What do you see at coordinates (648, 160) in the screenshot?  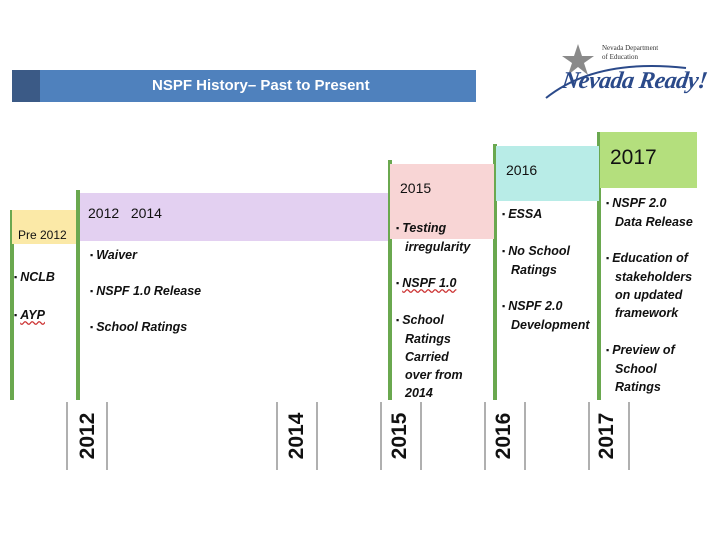 I see `column-header-2017: 2017` at bounding box center [648, 160].